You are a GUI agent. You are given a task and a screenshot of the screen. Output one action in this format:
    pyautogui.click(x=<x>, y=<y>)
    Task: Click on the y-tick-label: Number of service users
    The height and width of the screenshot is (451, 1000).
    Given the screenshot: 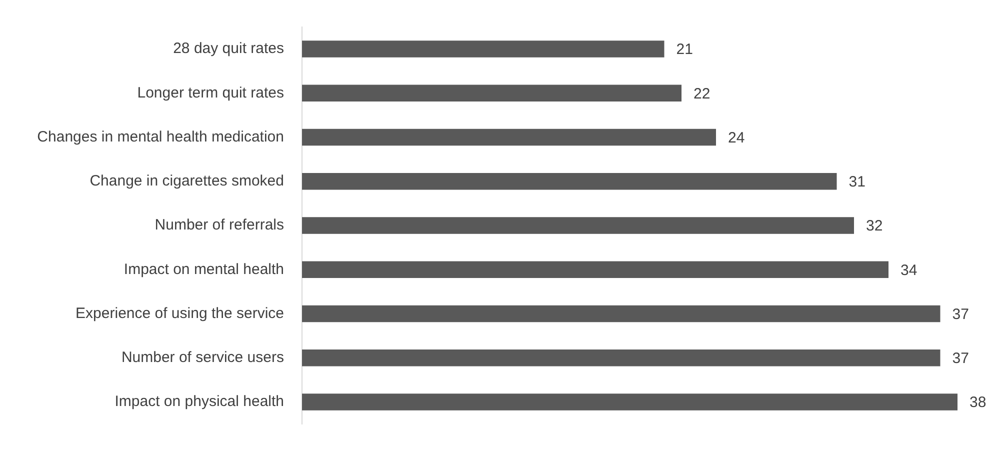 What is the action you would take?
    pyautogui.click(x=202, y=357)
    